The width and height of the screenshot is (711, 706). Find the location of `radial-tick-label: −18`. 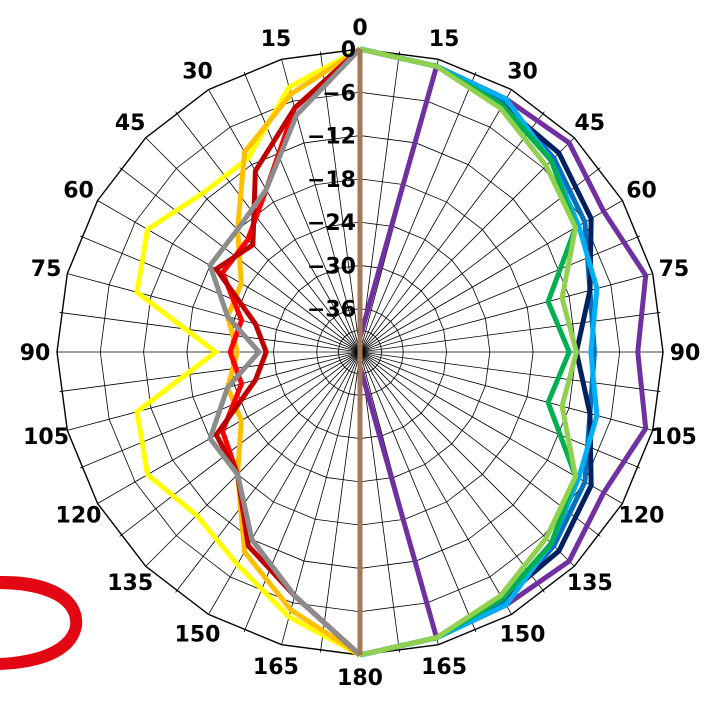

radial-tick-label: −18 is located at coordinates (331, 180).